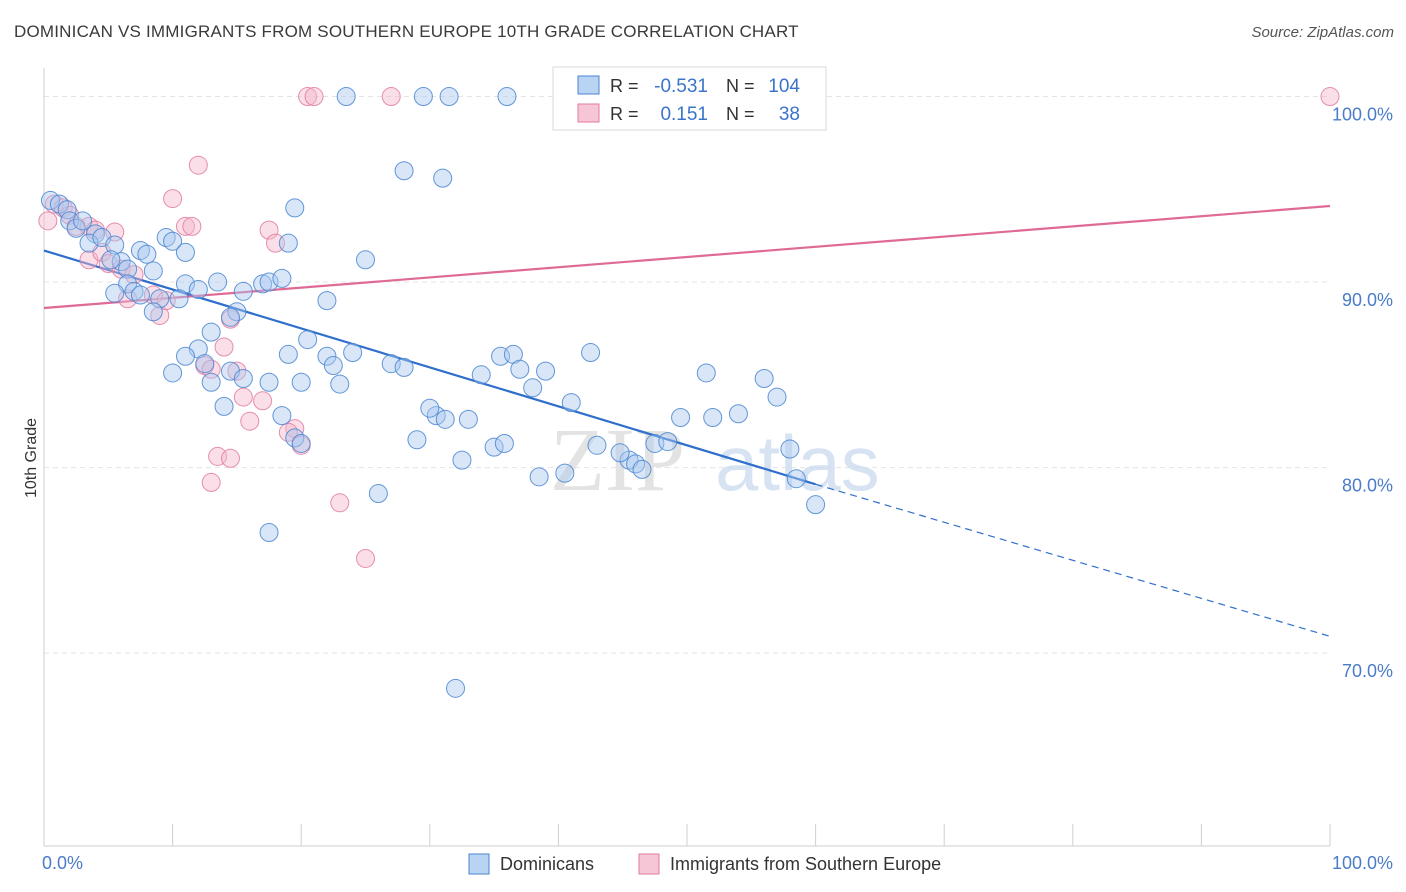 The width and height of the screenshot is (1406, 892). I want to click on y-axis-label: 10th Grade, so click(31, 458).